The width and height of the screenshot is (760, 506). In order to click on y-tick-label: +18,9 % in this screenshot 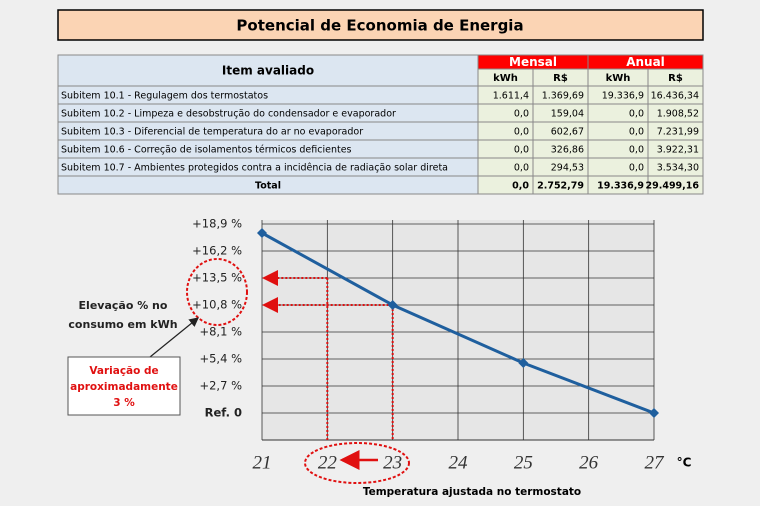, I will do `click(217, 224)`.